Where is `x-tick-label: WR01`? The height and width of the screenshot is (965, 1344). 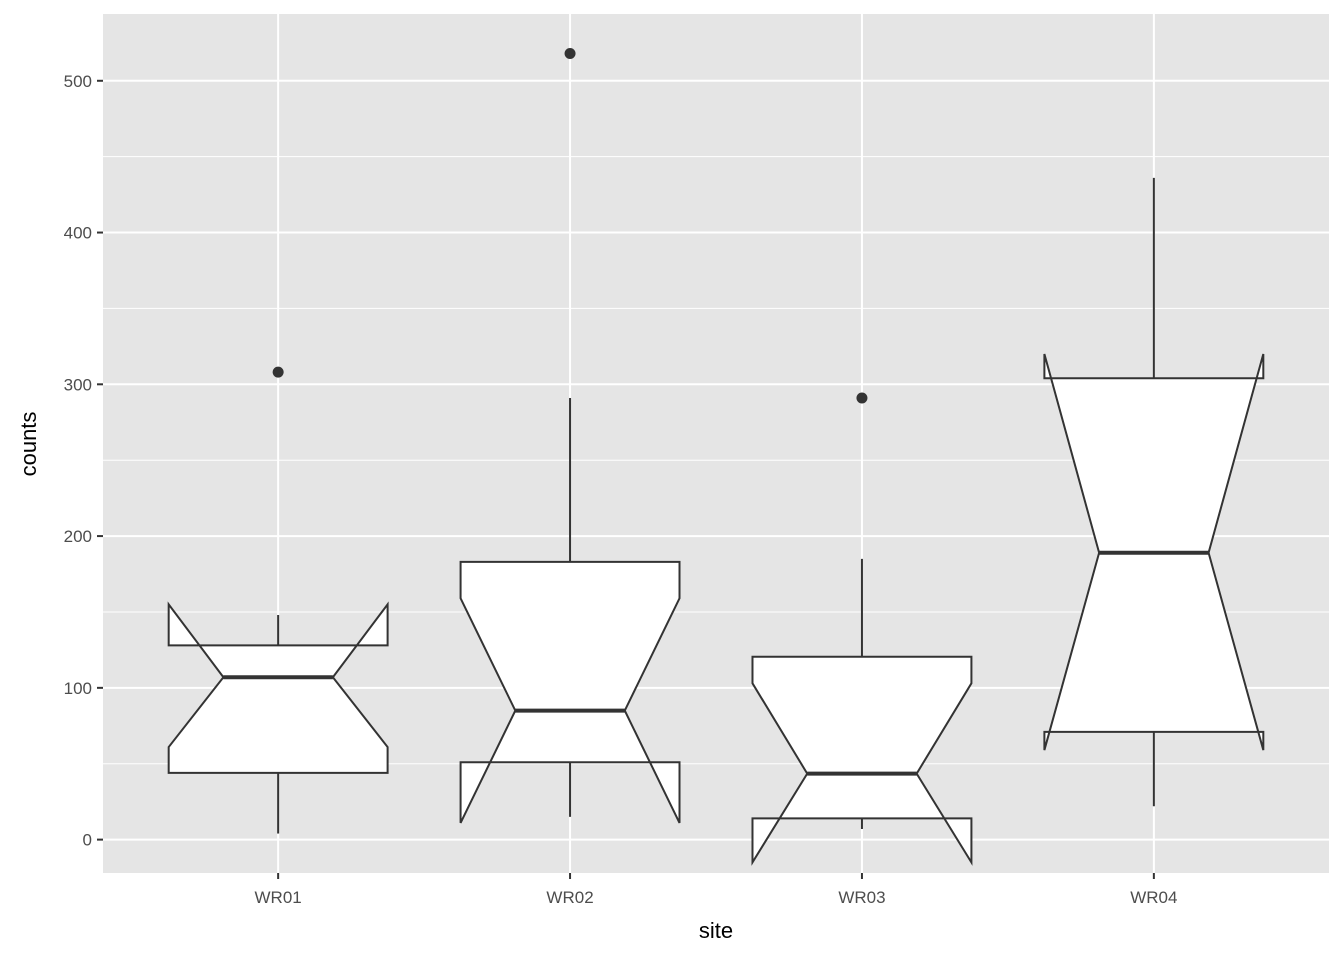 x-tick-label: WR01 is located at coordinates (278, 897).